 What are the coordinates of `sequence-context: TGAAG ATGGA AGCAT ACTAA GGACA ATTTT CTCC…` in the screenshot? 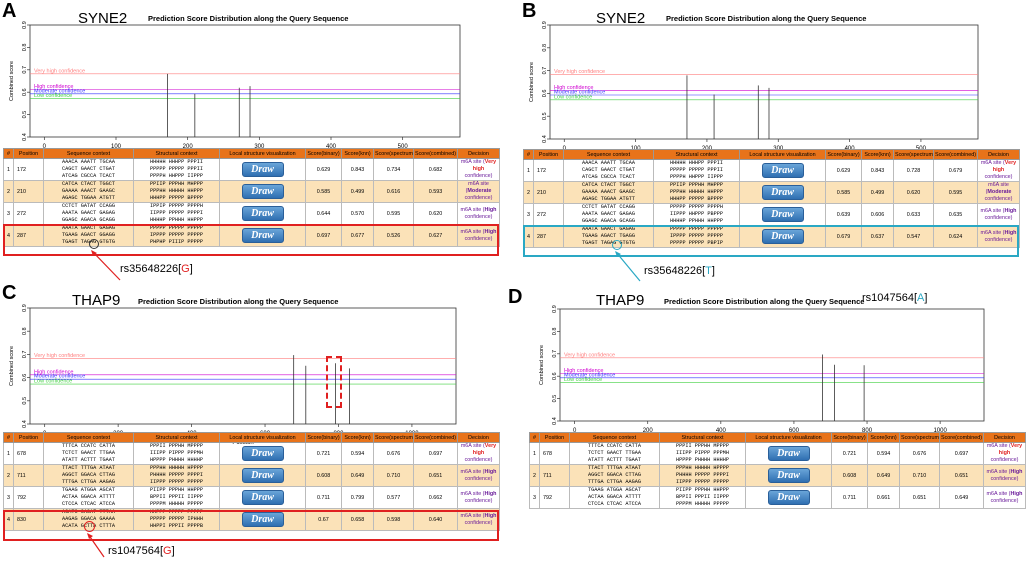 It's located at (88, 497).